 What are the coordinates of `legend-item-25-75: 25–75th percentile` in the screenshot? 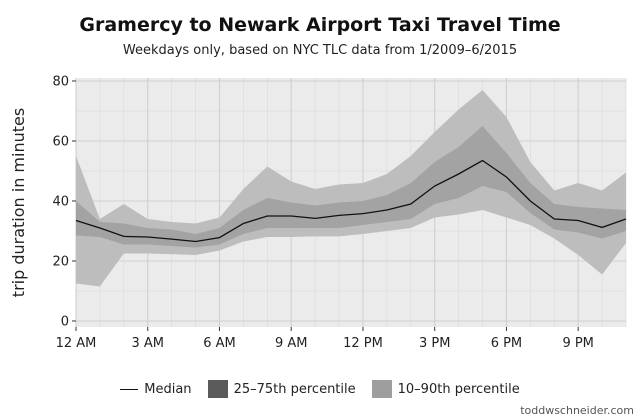 It's located at (281, 389).